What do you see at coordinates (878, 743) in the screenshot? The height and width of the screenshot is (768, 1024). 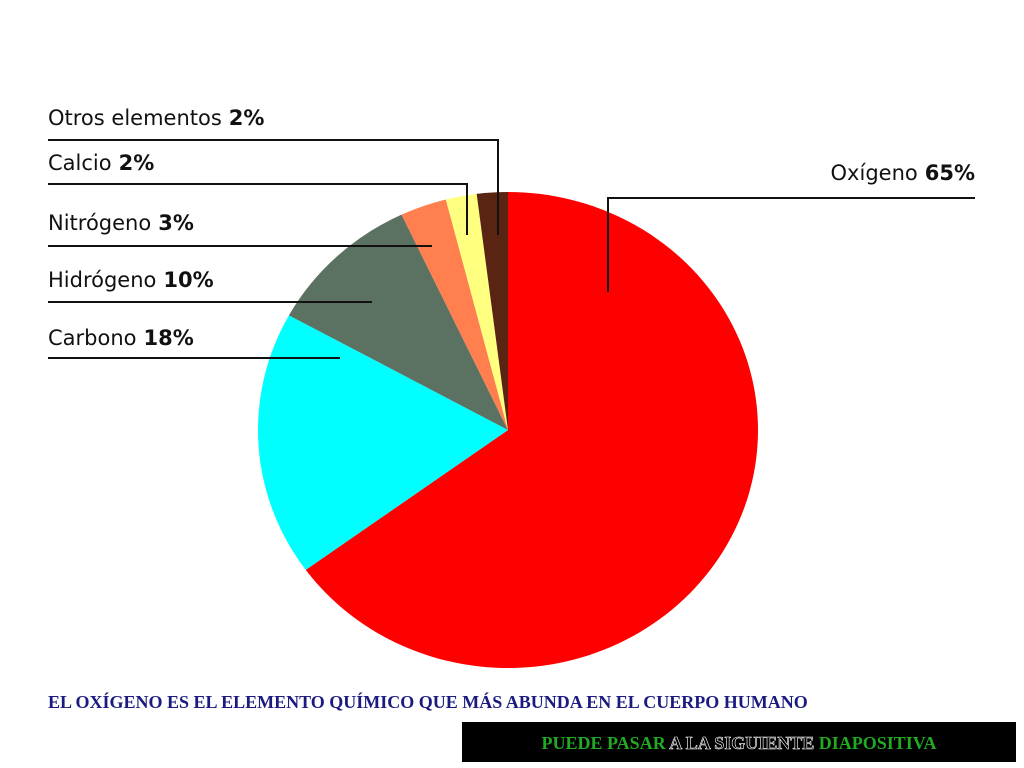 I see `button-part: DIAPOSITIVA` at bounding box center [878, 743].